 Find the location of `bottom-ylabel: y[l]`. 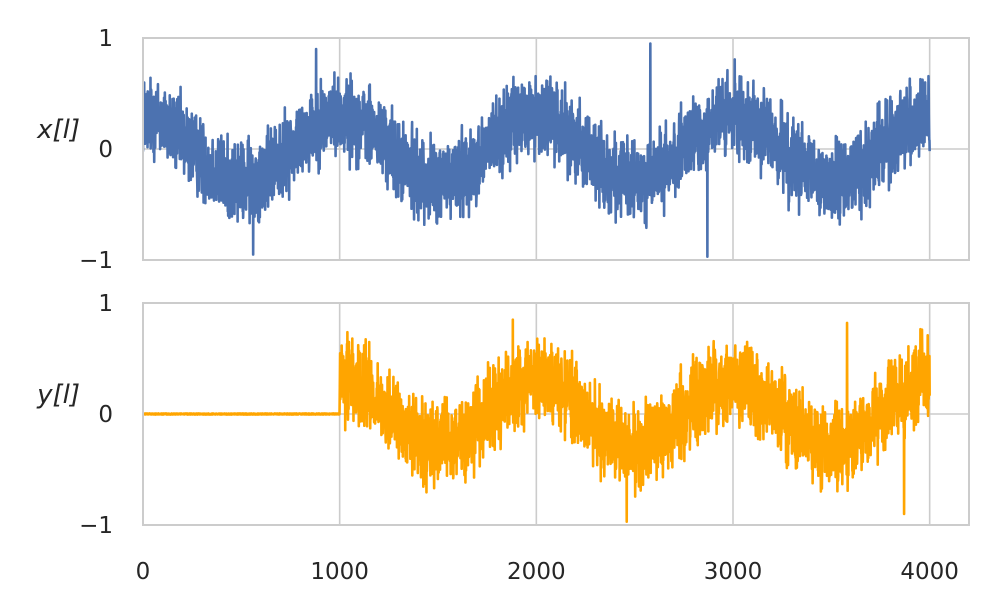

bottom-ylabel: y[l] is located at coordinates (58, 395).